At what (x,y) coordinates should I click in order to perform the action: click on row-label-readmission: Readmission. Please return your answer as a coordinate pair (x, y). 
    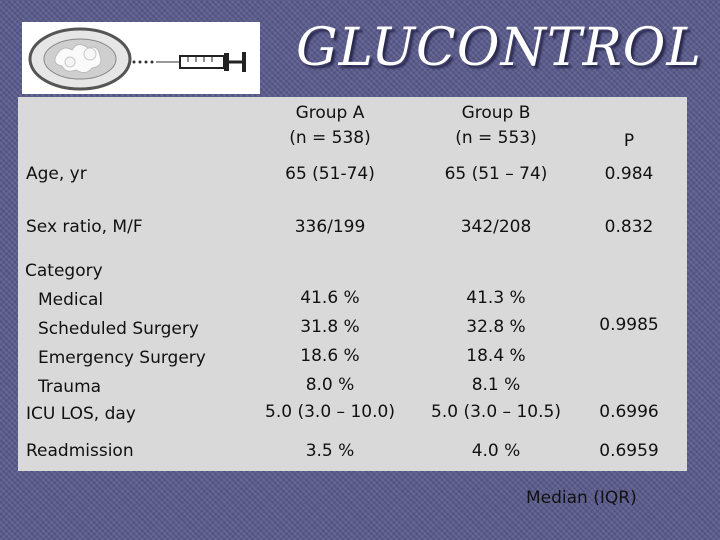
    Looking at the image, I should click on (80, 451).